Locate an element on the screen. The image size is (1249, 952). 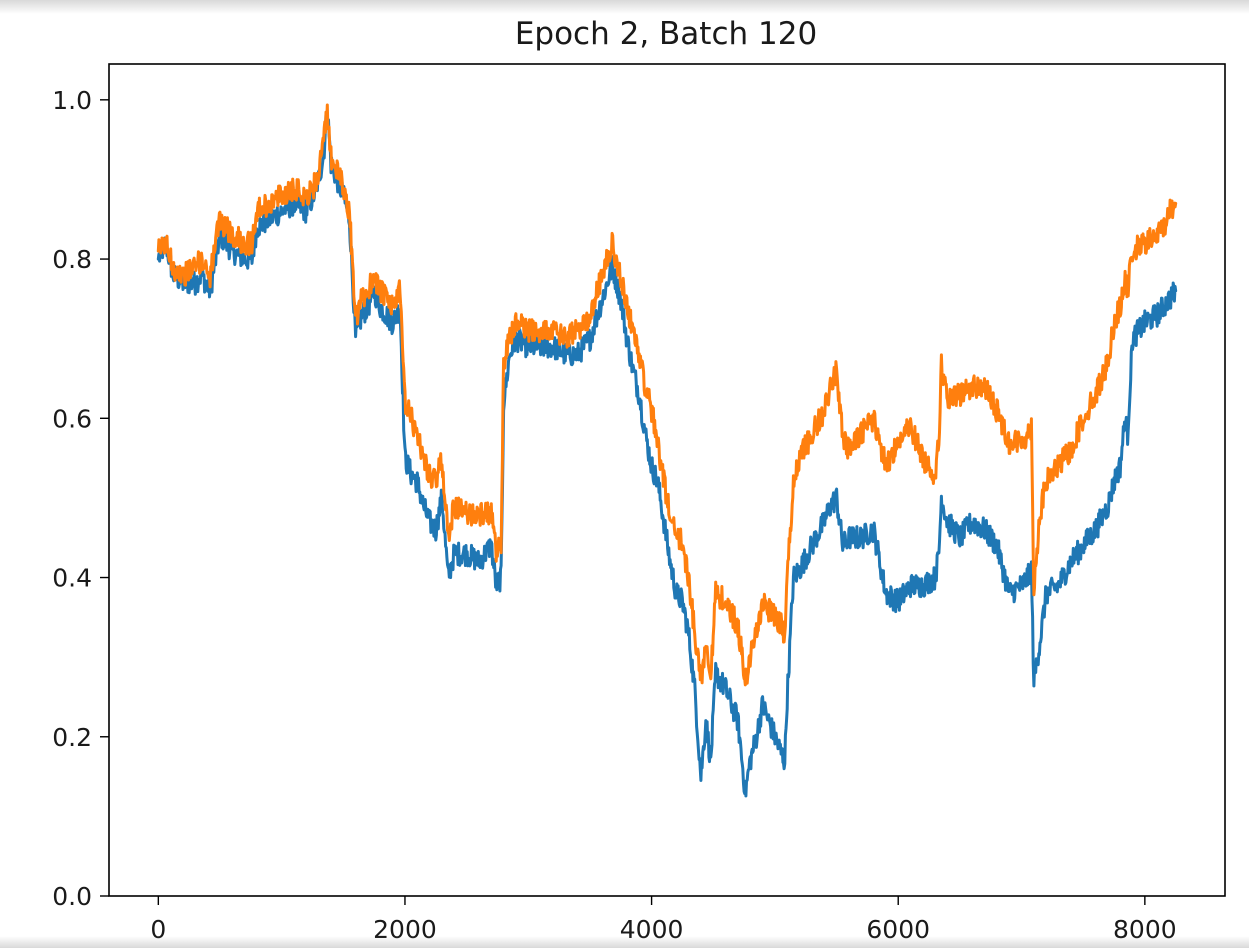
y-axis: 0.0 0.2 0.4 0.6 0.8 1.0 is located at coordinates (80, 498).